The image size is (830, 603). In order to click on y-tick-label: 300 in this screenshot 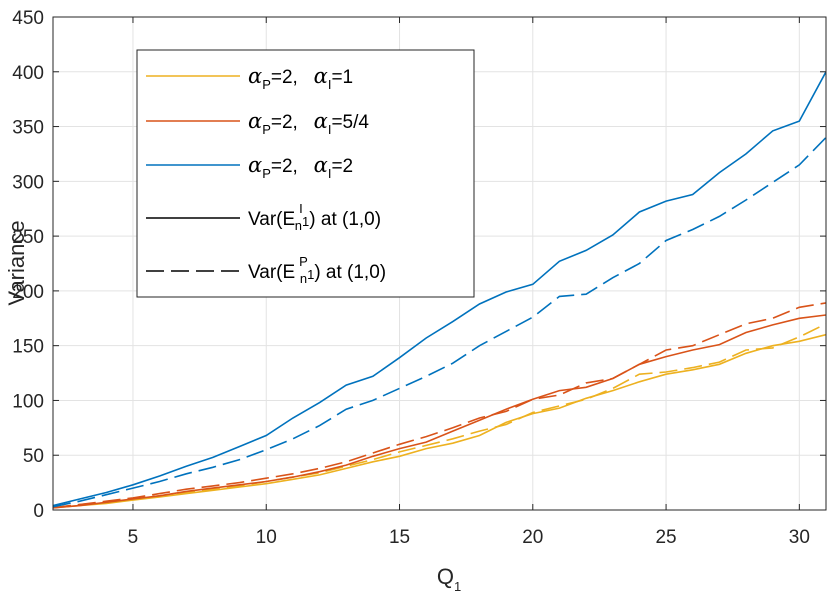, I will do `click(28, 182)`.